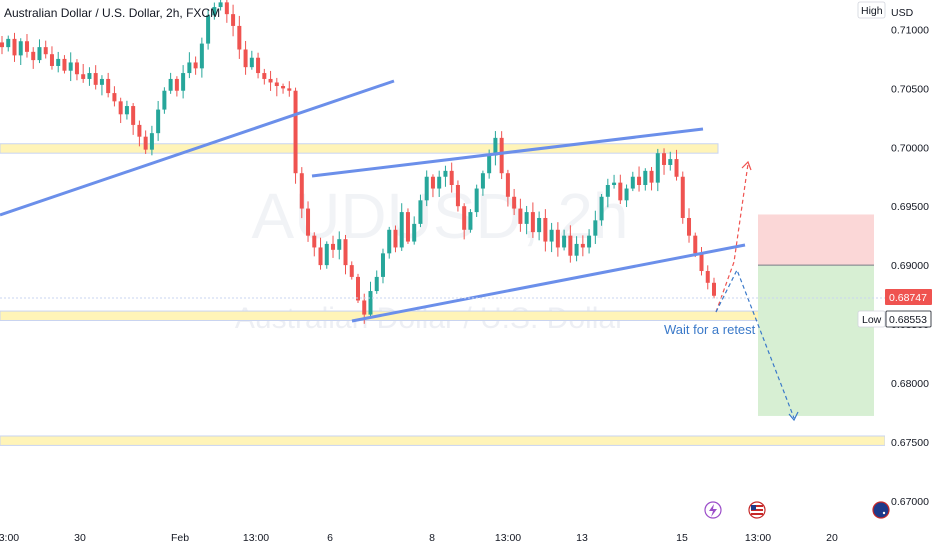 The width and height of the screenshot is (932, 550). Describe the element at coordinates (872, 320) in the screenshot. I see `low-marker-label: Low` at that location.